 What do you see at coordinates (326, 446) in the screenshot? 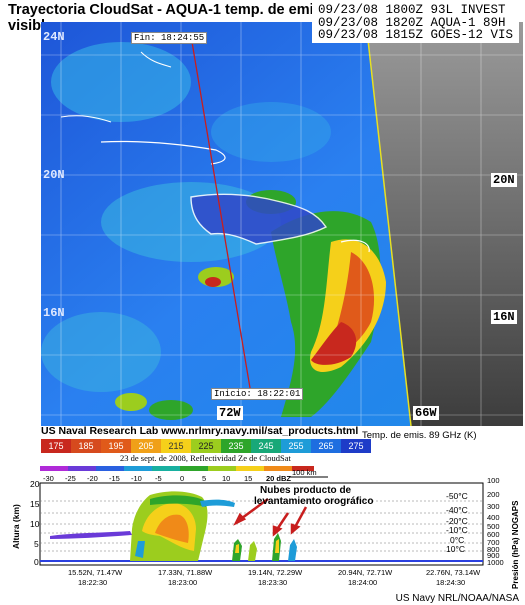
I see `colorbar-cell: 265` at bounding box center [326, 446].